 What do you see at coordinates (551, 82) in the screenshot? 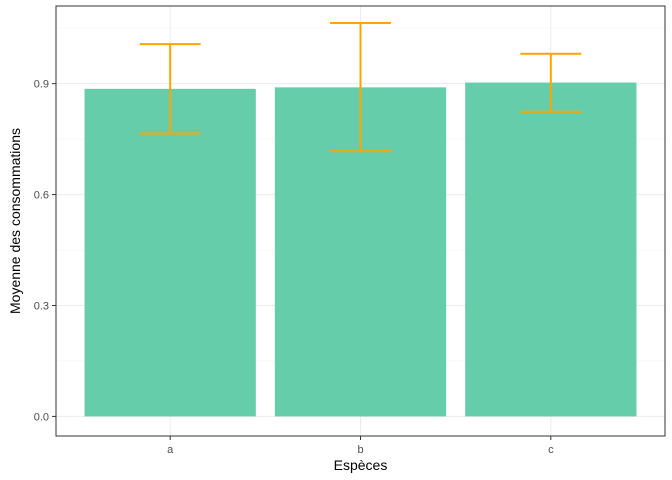
I see `error-bar-c` at bounding box center [551, 82].